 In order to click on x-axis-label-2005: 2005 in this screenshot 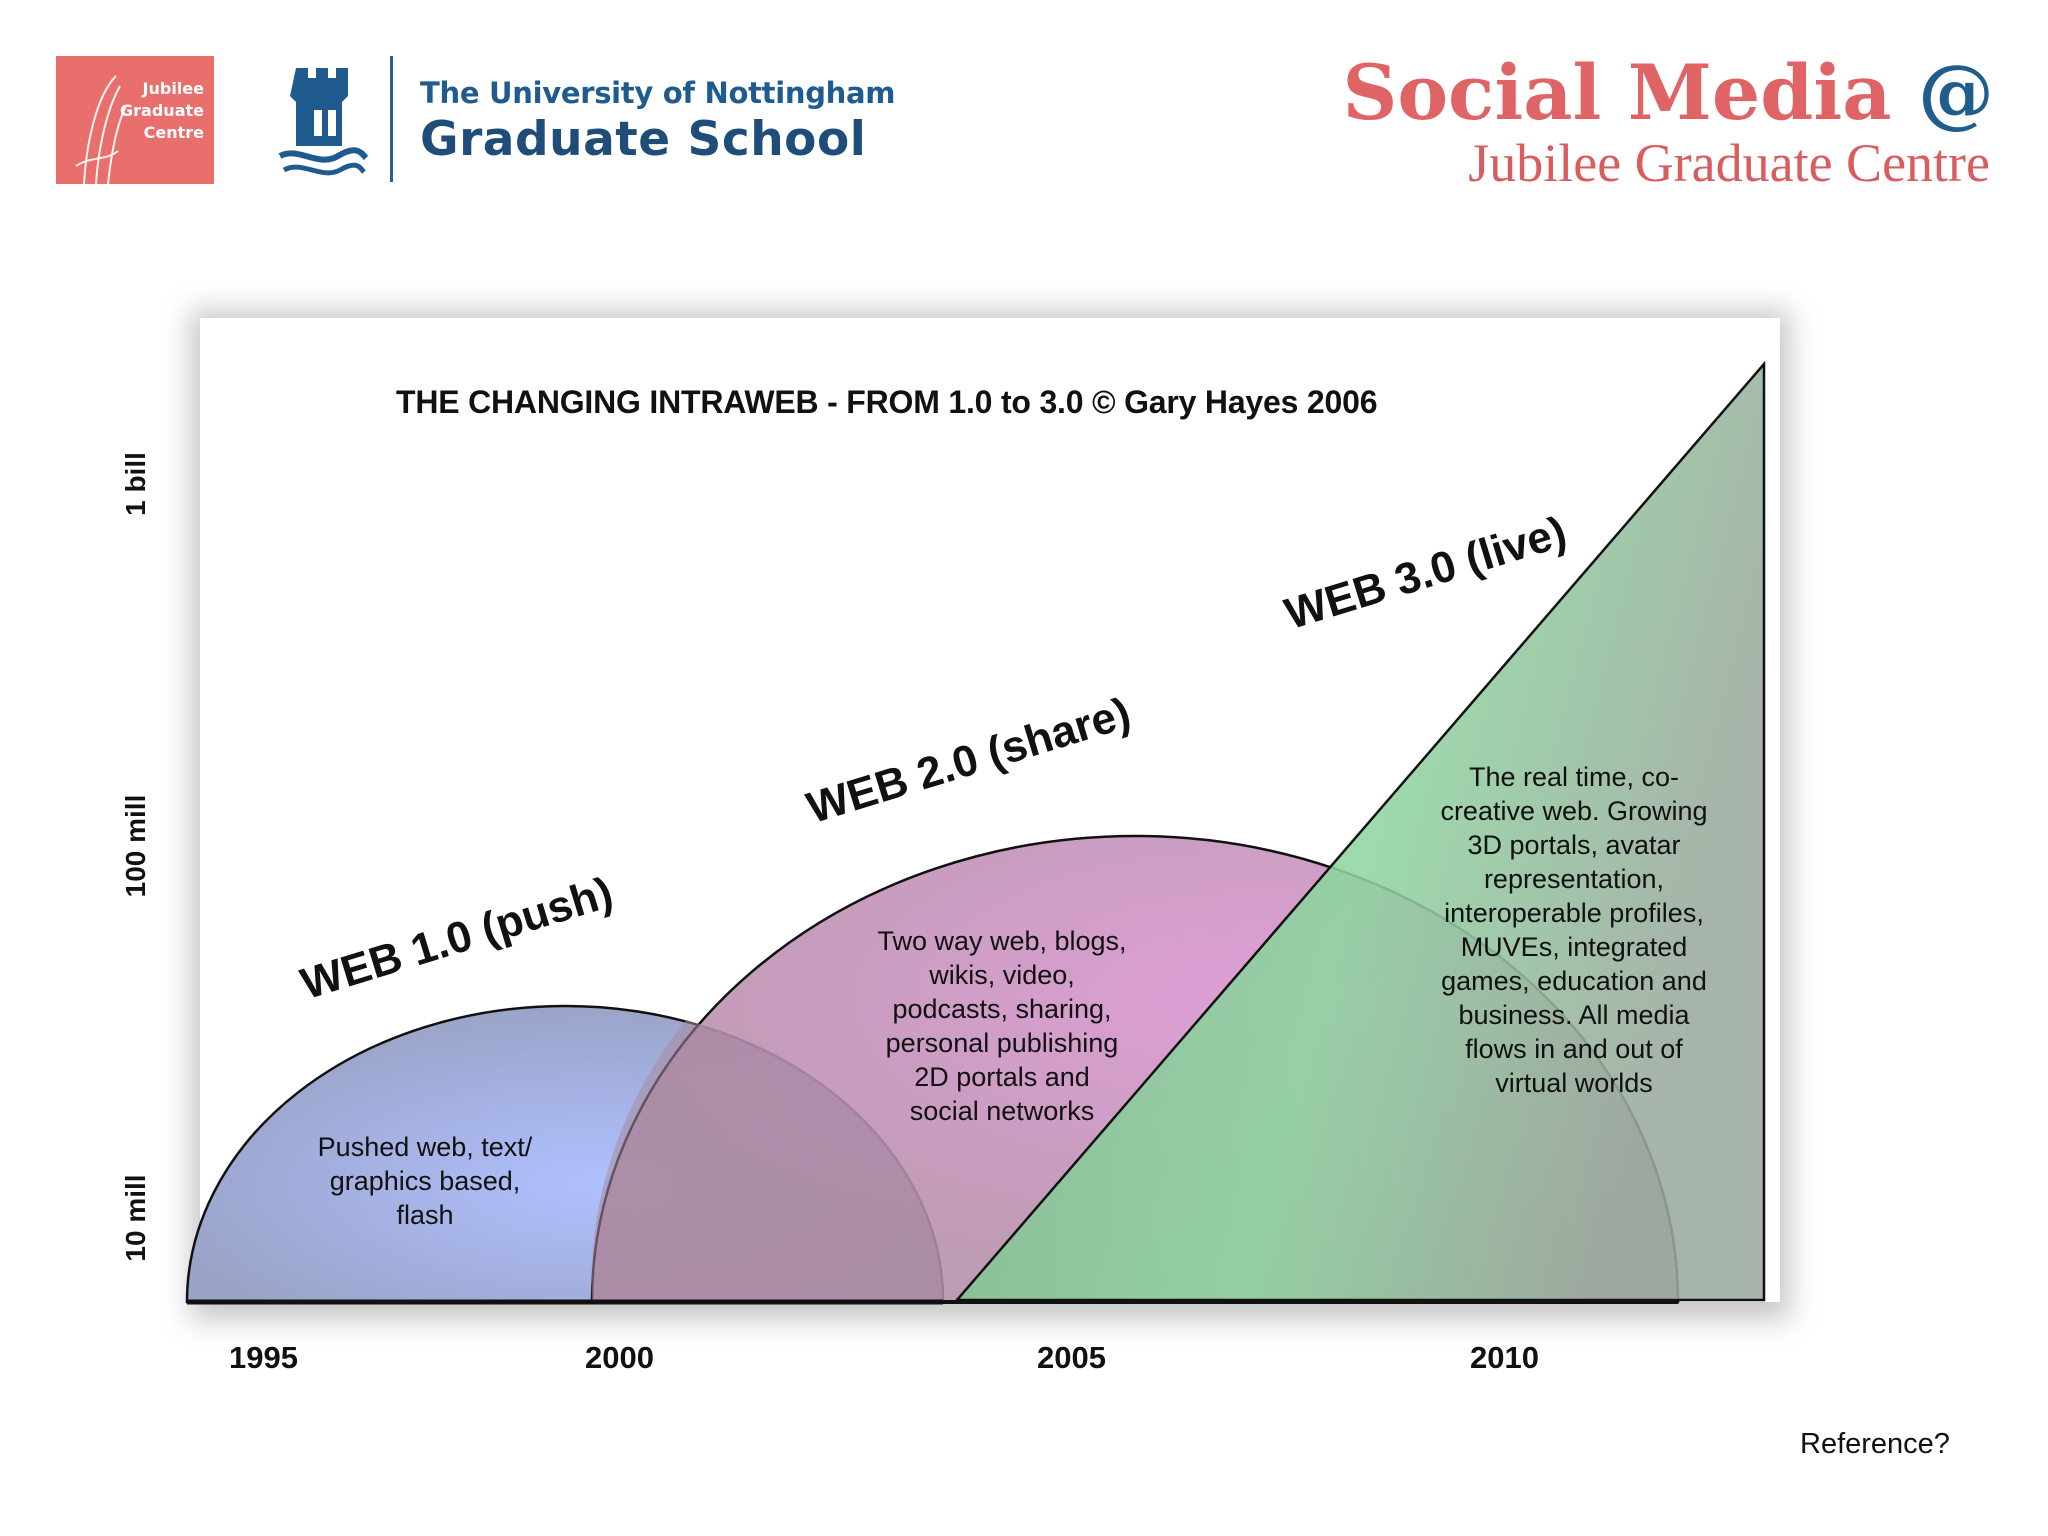, I will do `click(1071, 1357)`.